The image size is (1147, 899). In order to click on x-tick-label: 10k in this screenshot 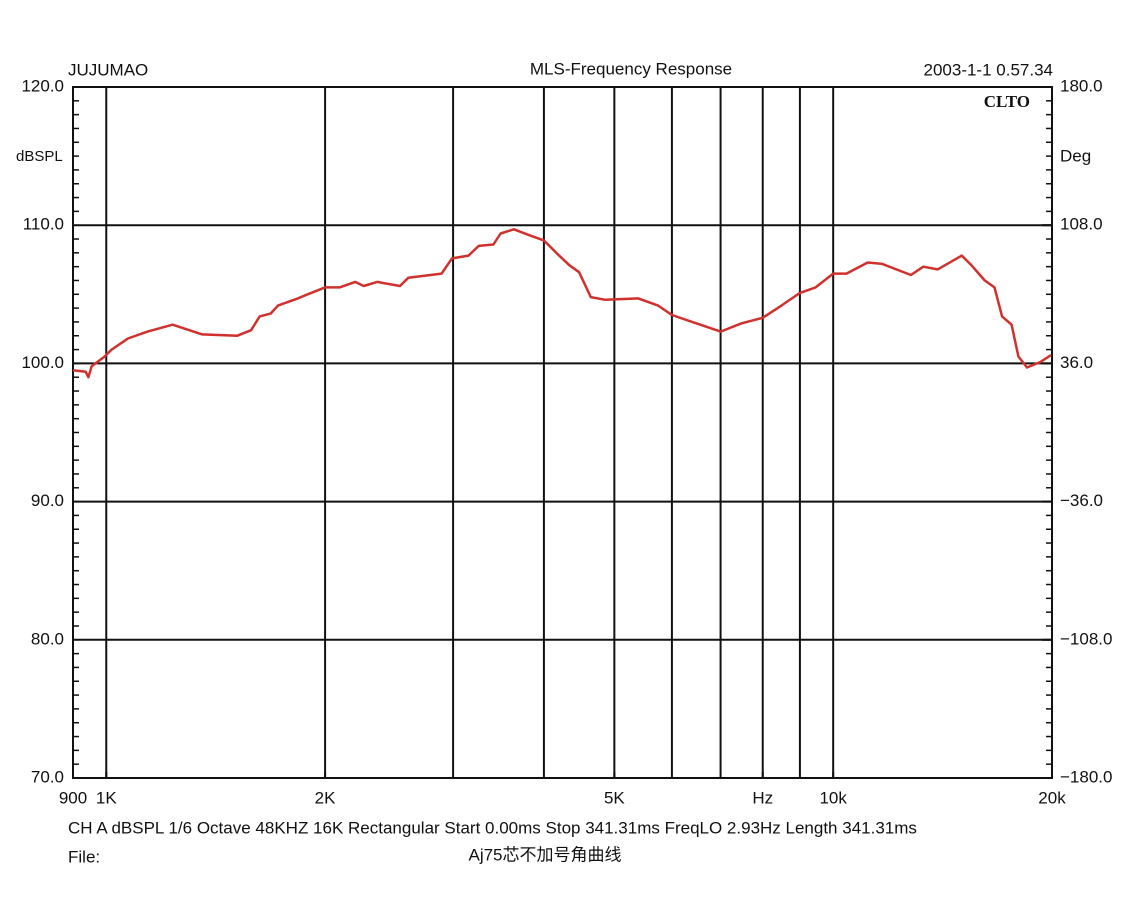, I will do `click(833, 797)`.